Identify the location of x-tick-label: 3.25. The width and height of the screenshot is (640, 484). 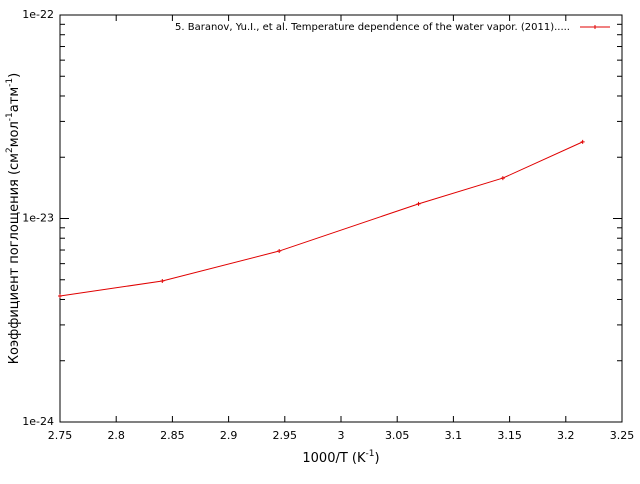
(622, 435).